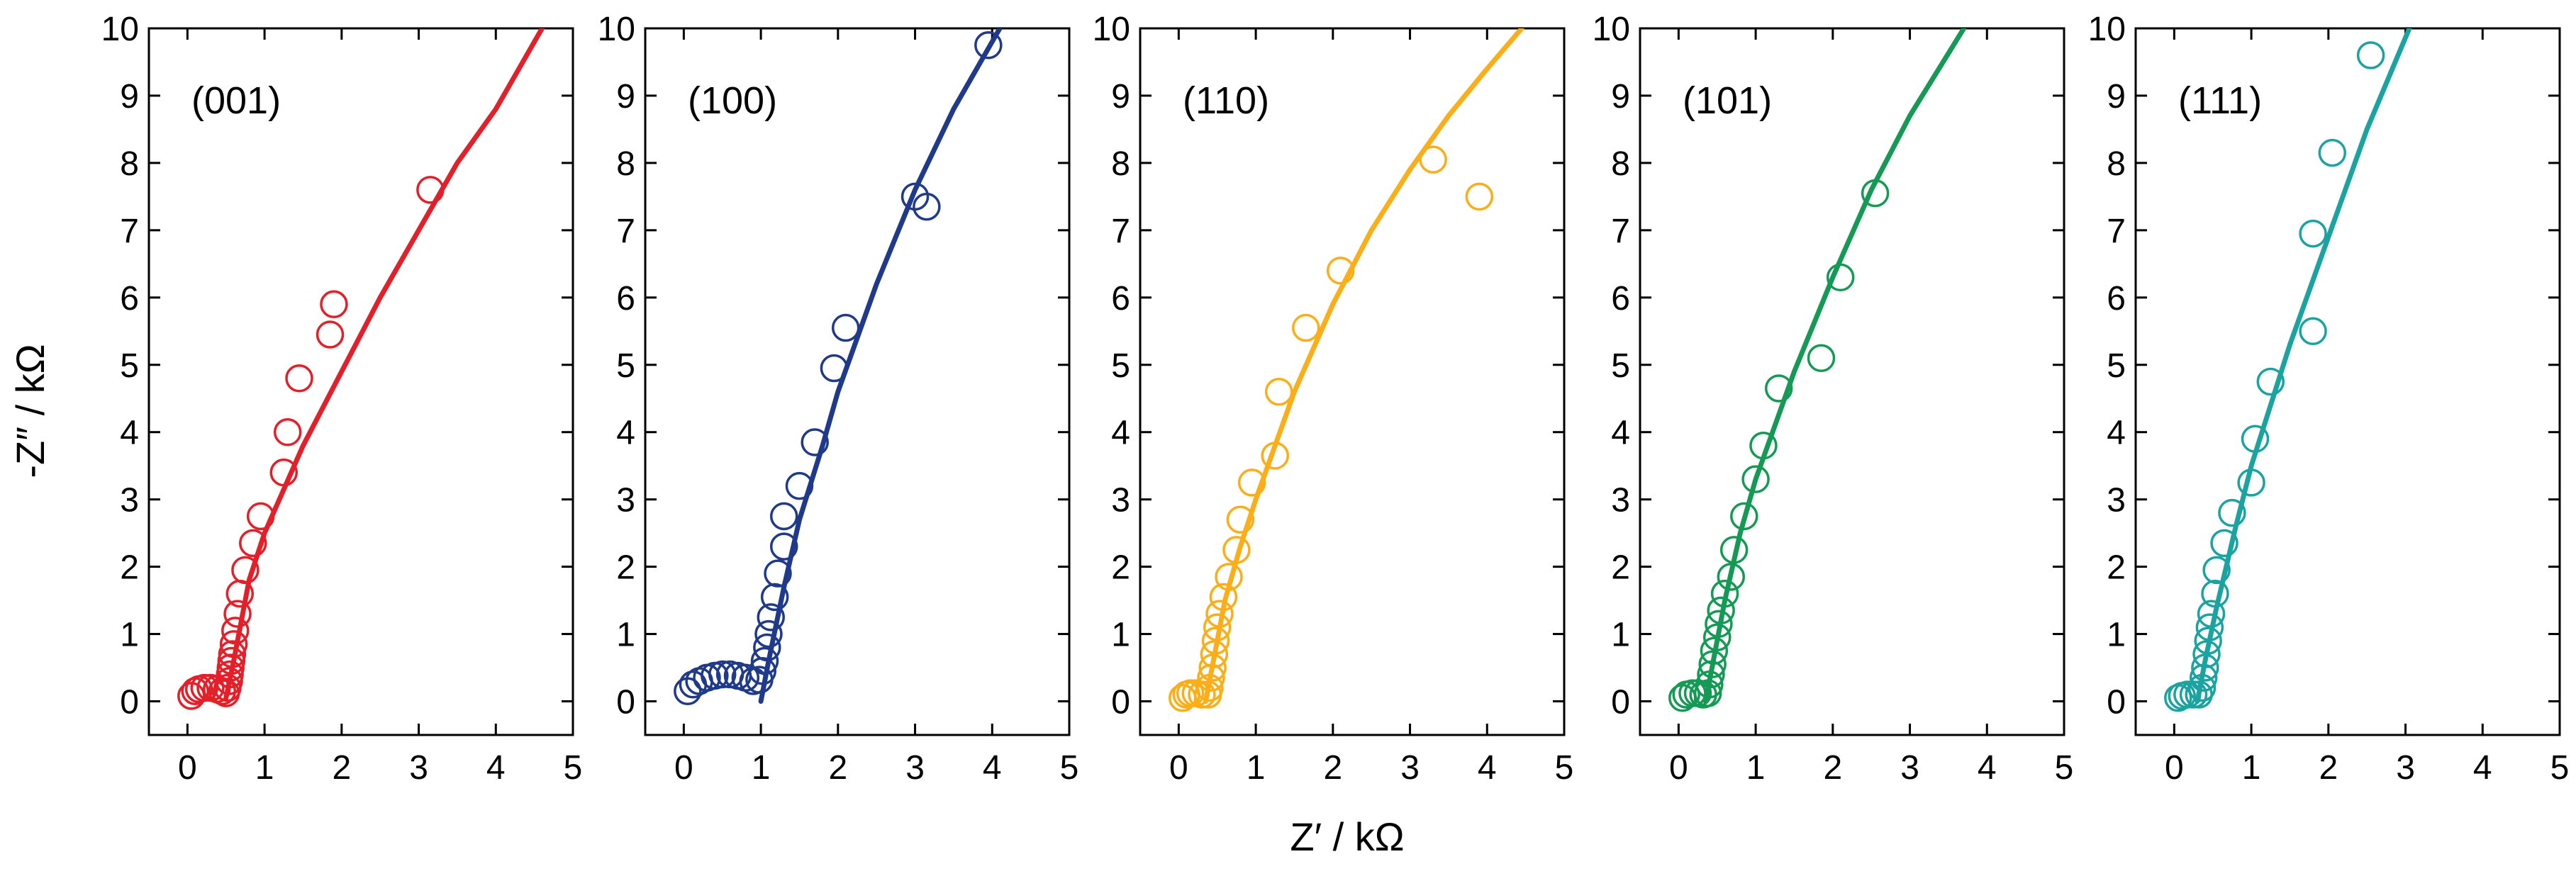  What do you see at coordinates (733, 101) in the screenshot?
I see `panel-label: (100)` at bounding box center [733, 101].